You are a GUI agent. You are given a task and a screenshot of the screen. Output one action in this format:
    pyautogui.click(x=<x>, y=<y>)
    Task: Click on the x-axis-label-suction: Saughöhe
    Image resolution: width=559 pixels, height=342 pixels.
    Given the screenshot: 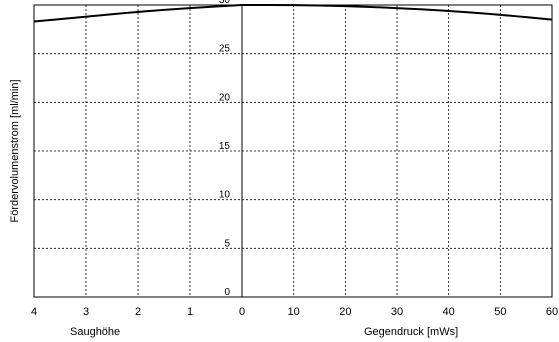 What is the action you would take?
    pyautogui.click(x=95, y=332)
    